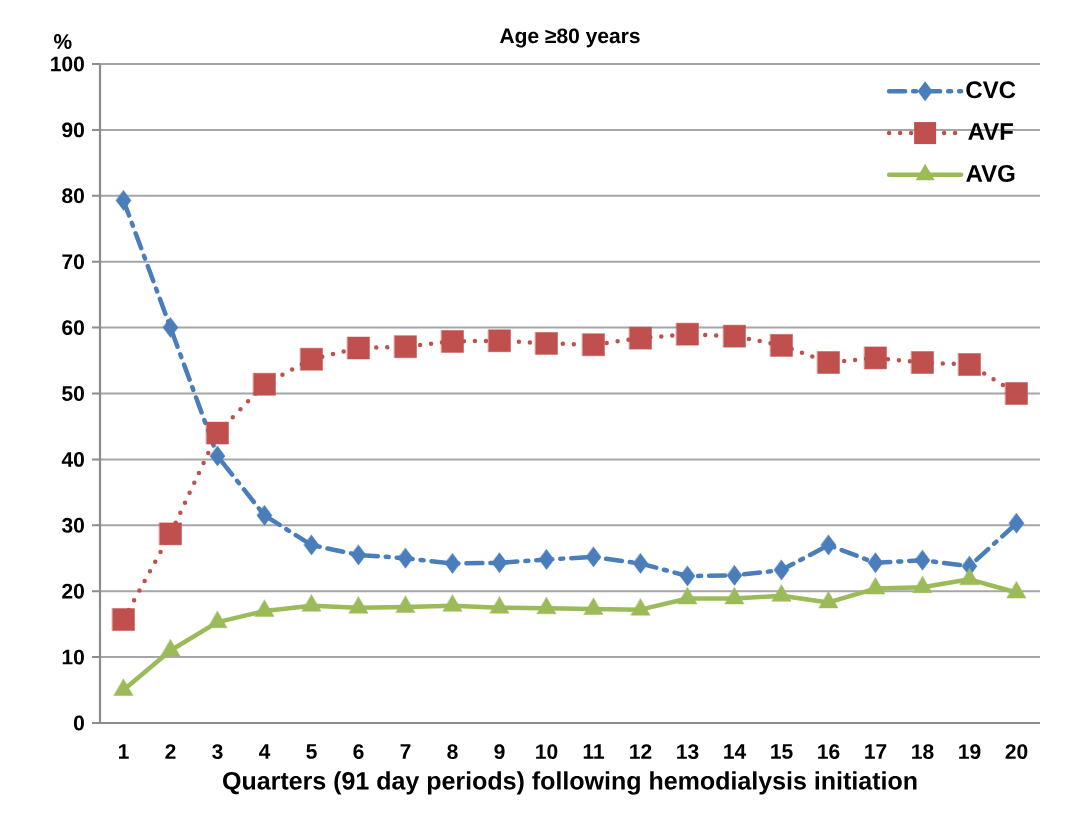 The image size is (1073, 835). Describe the element at coordinates (570, 783) in the screenshot. I see `x-axis-title: Quarters (91 day periods) following hemodialysis initiation` at that location.